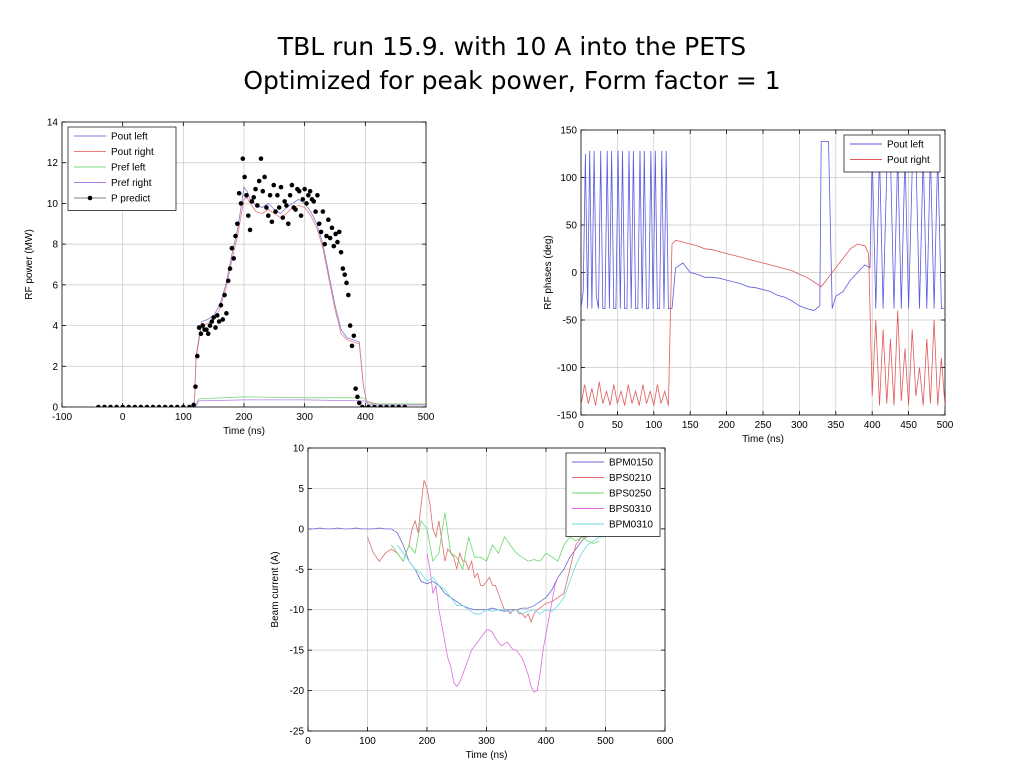  Describe the element at coordinates (618, 425) in the screenshot. I see `x-tick-label: 50` at that location.